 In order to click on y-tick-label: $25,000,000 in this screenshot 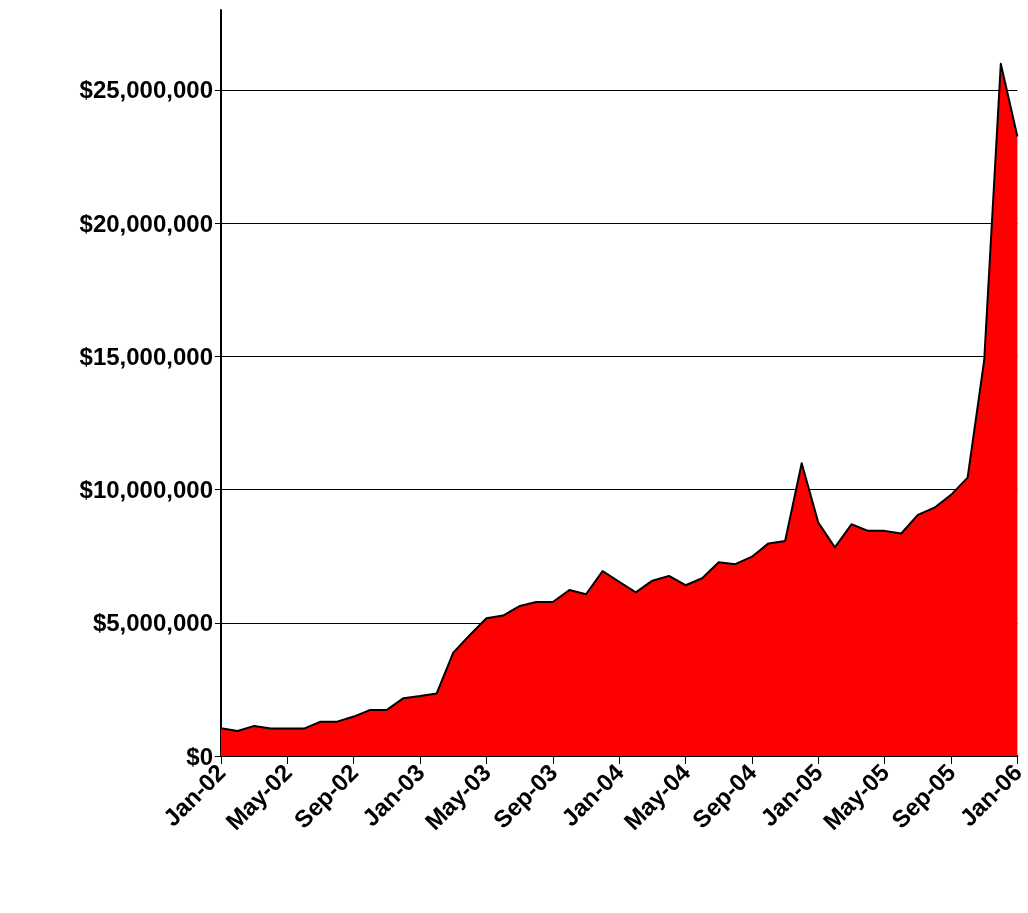, I will do `click(146, 90)`.